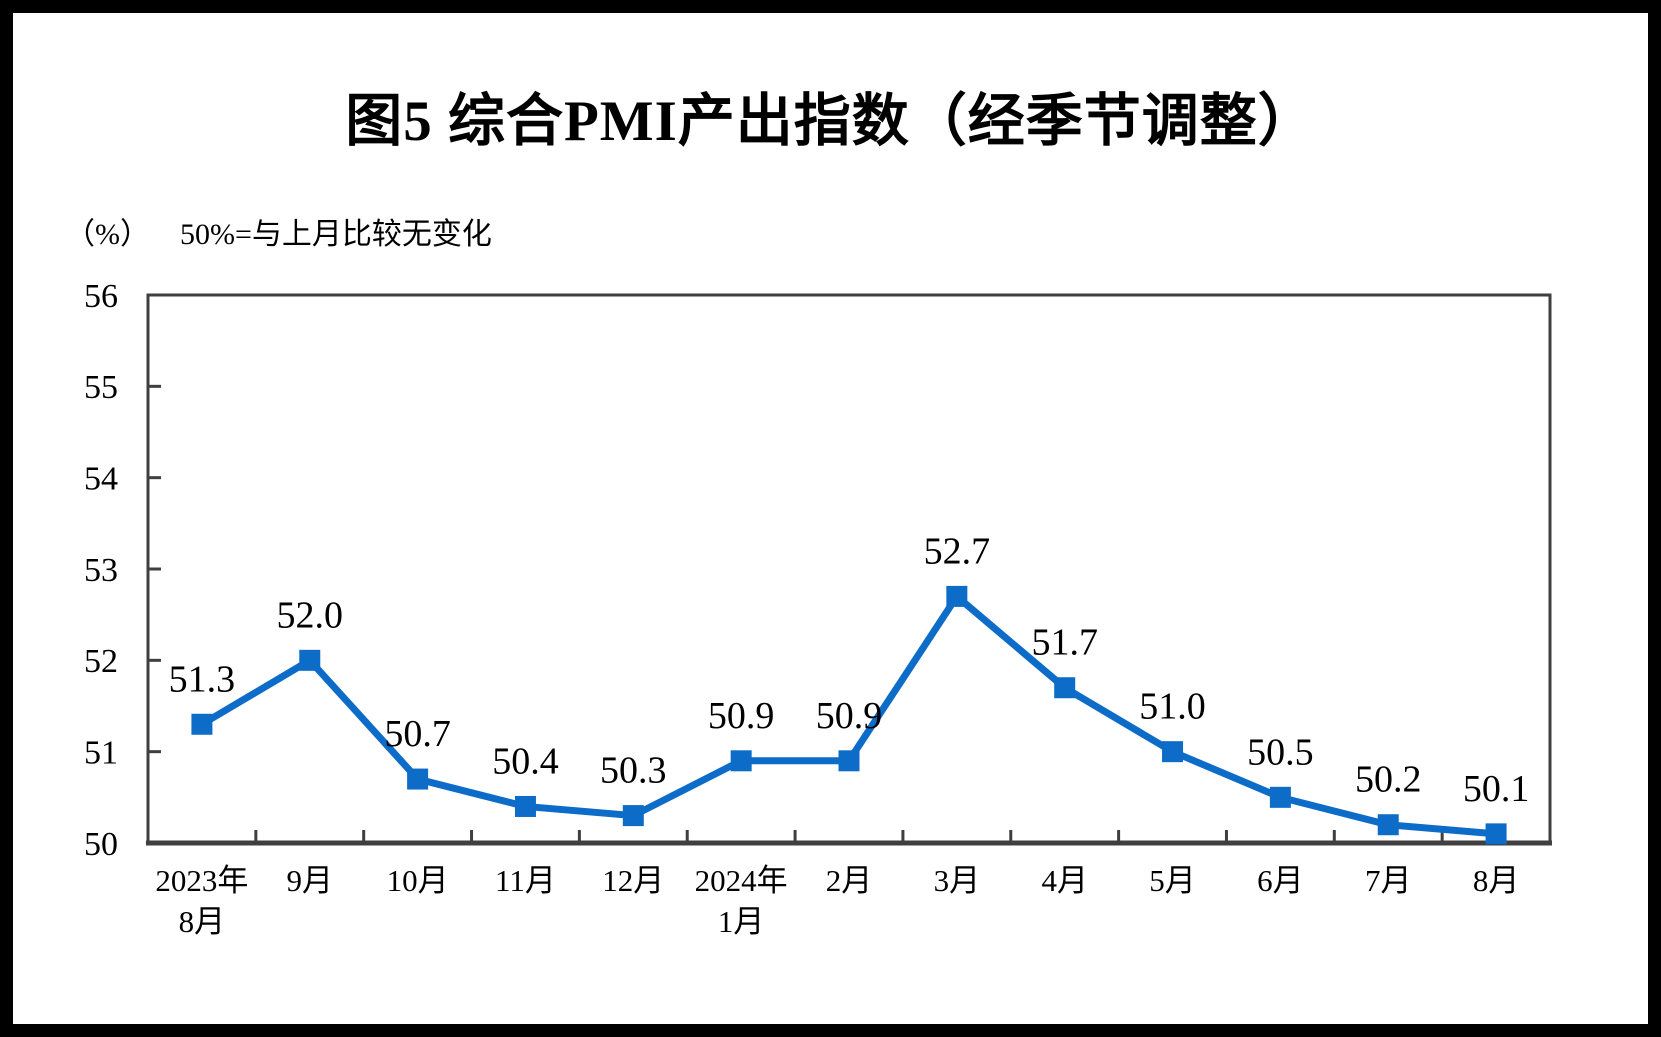 The image size is (1661, 1037). I want to click on x-axis-category-label: 10月, so click(418, 880).